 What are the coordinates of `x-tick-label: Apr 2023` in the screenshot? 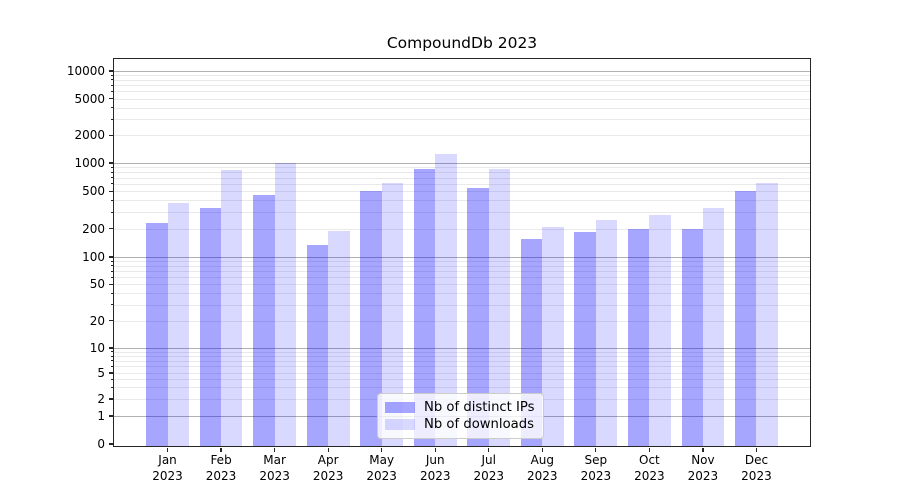 It's located at (328, 468).